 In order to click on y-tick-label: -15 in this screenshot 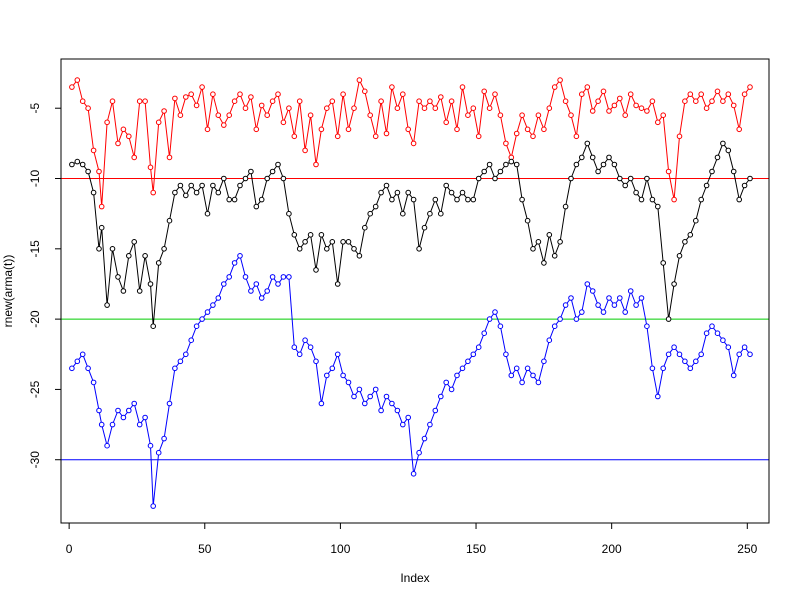, I will do `click(35, 249)`.